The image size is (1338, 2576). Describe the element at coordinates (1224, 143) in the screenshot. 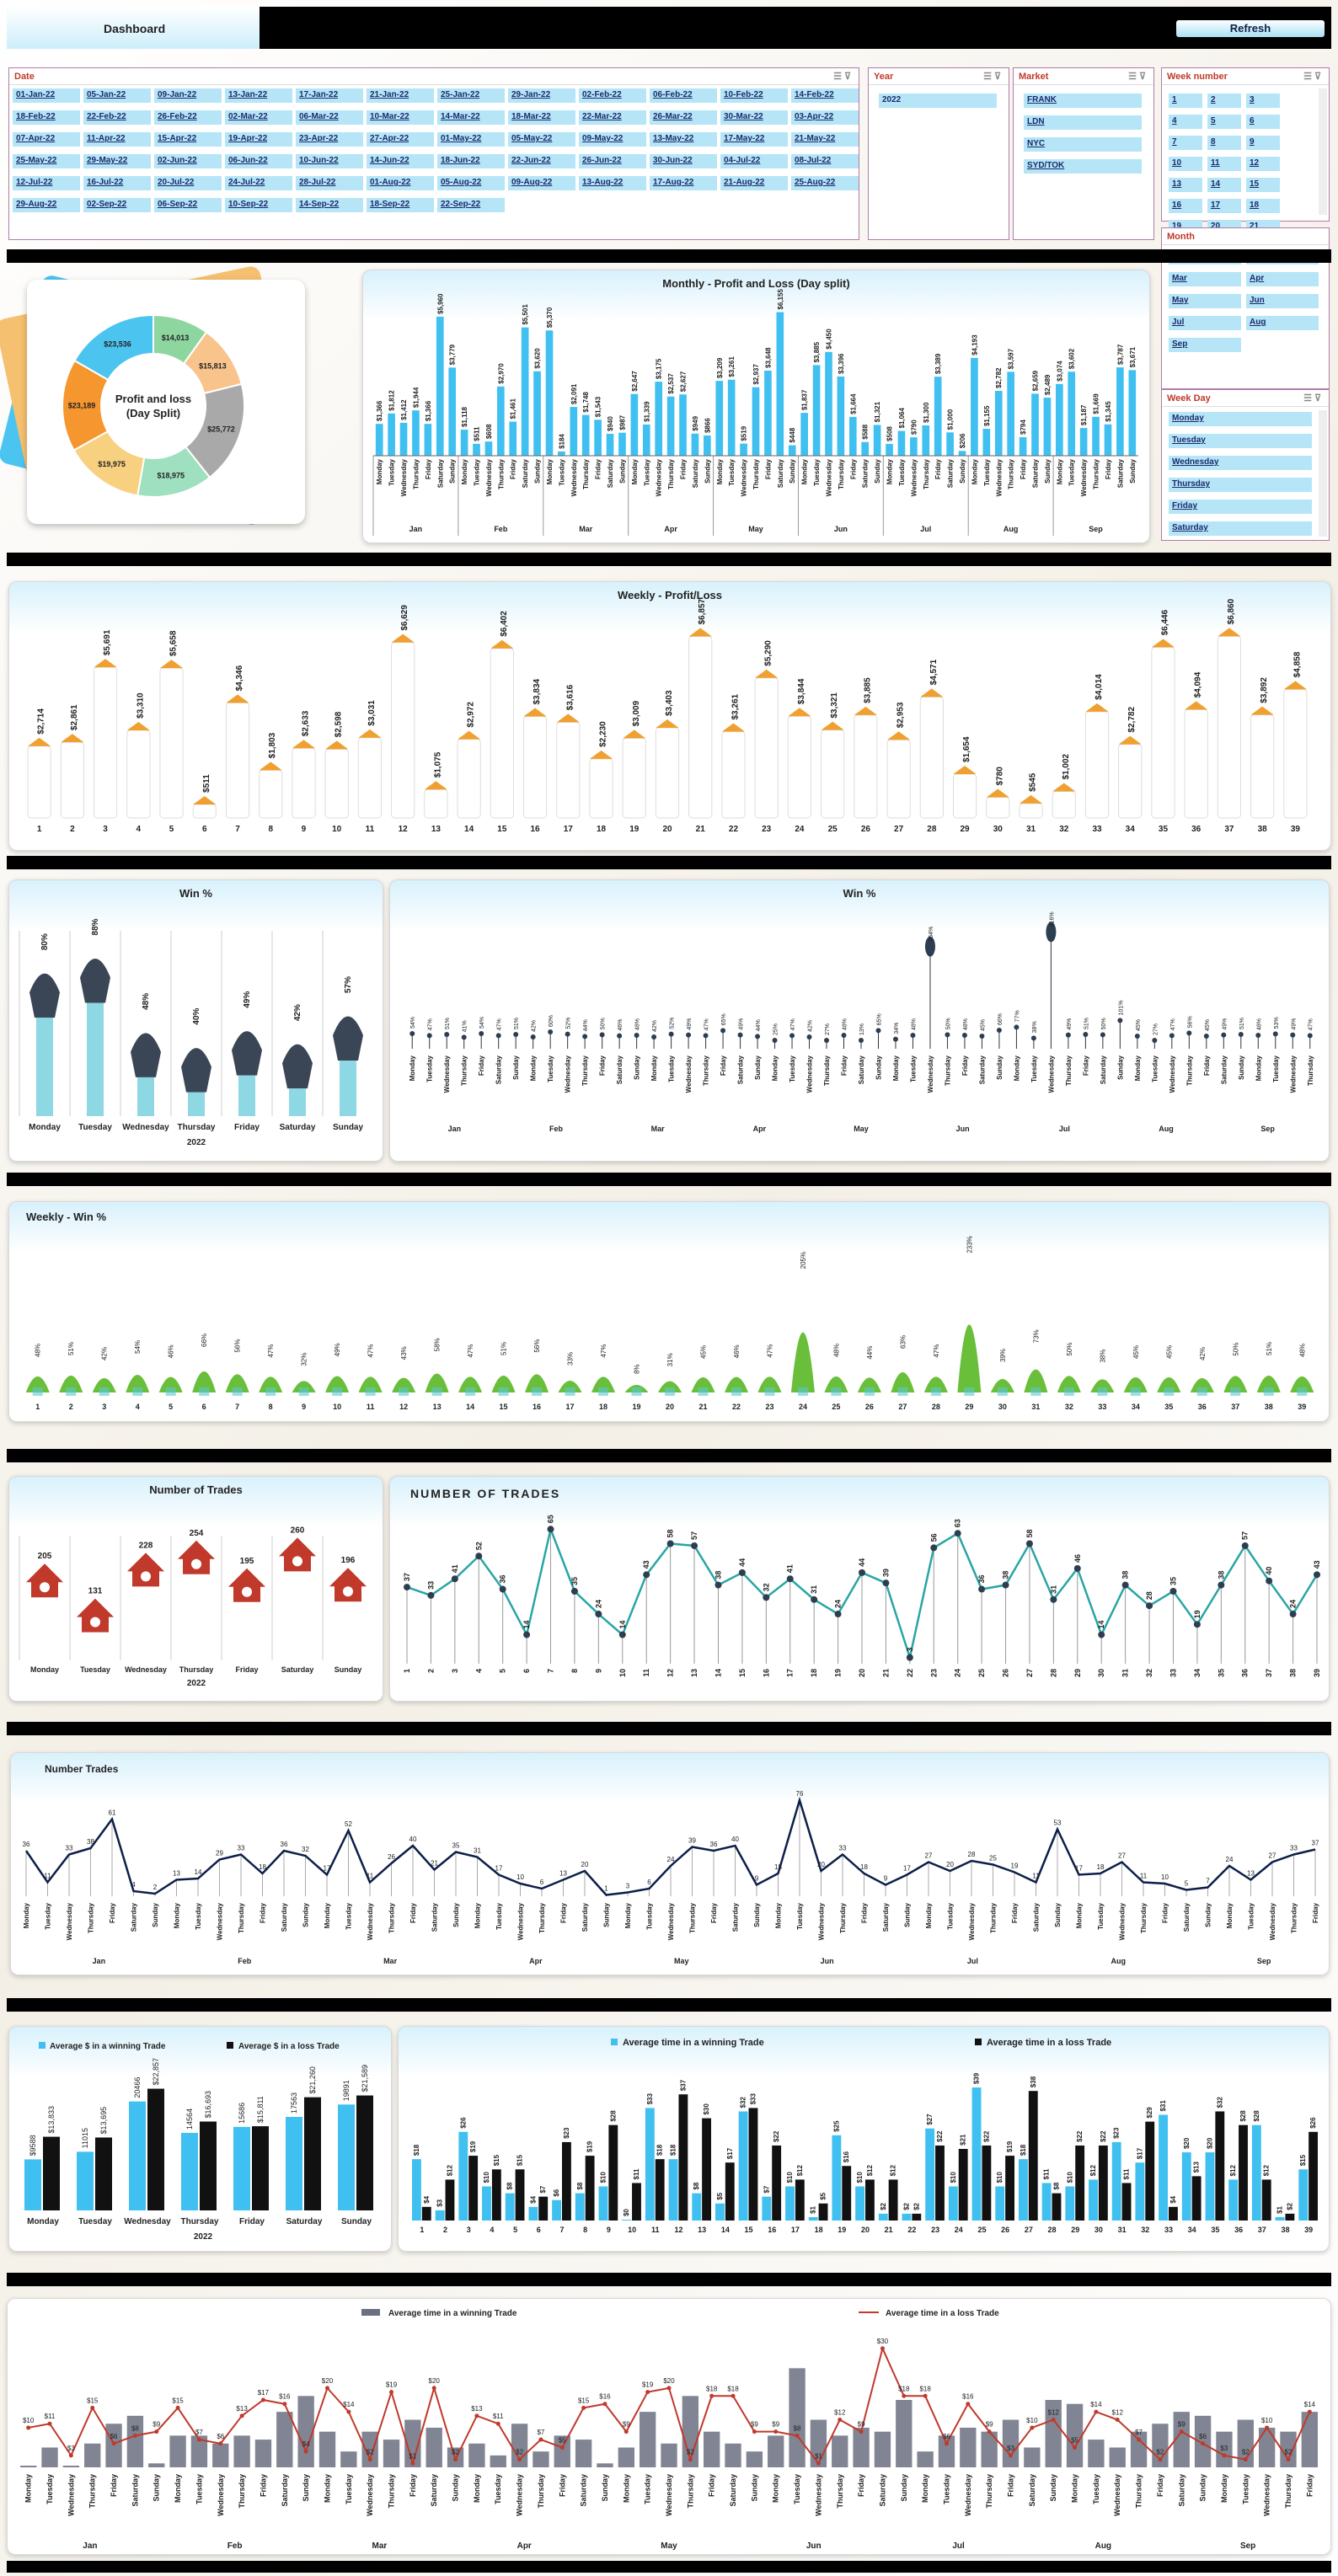

I see `week-item: 8` at that location.